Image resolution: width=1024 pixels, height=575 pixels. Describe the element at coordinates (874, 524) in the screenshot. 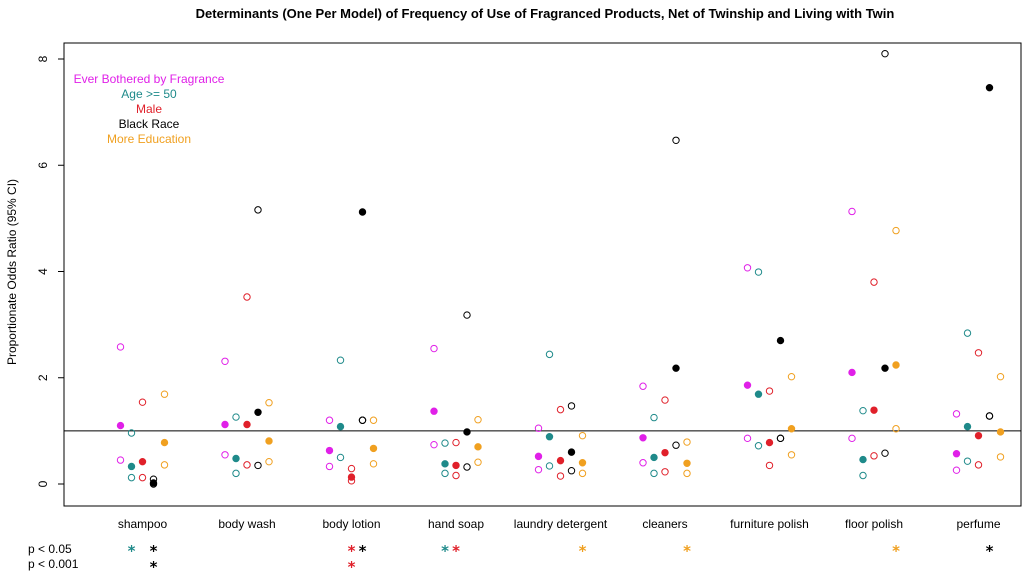

I see `x-tick-label-floor-polish: floor polish` at that location.